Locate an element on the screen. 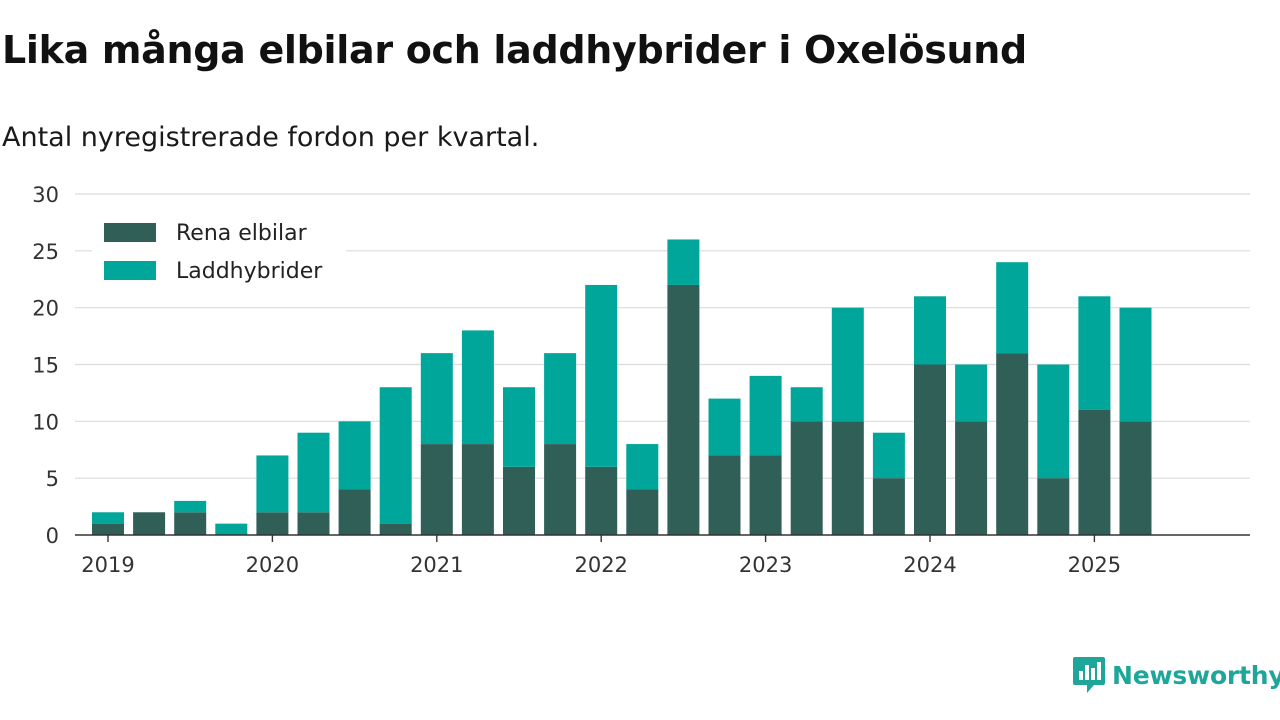  newsworthy-logo-icon is located at coordinates (1089, 675).